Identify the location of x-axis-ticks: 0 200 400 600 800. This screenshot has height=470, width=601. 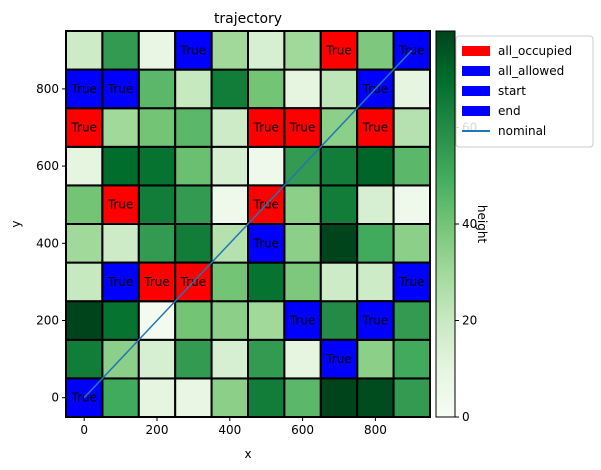
(233, 427).